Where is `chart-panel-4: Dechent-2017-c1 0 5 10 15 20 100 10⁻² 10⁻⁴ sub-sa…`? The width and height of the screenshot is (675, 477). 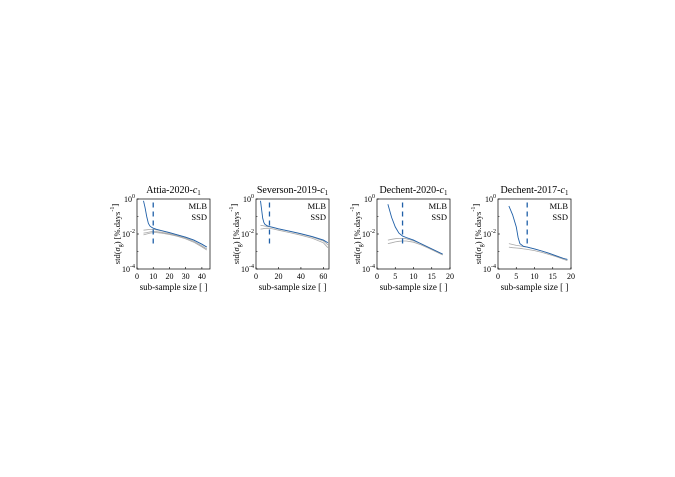
chart-panel-4: Dechent-2017-c1 0 5 10 15 20 100 10⁻² 10⁻⁴ sub-sa… is located at coordinates (523, 238).